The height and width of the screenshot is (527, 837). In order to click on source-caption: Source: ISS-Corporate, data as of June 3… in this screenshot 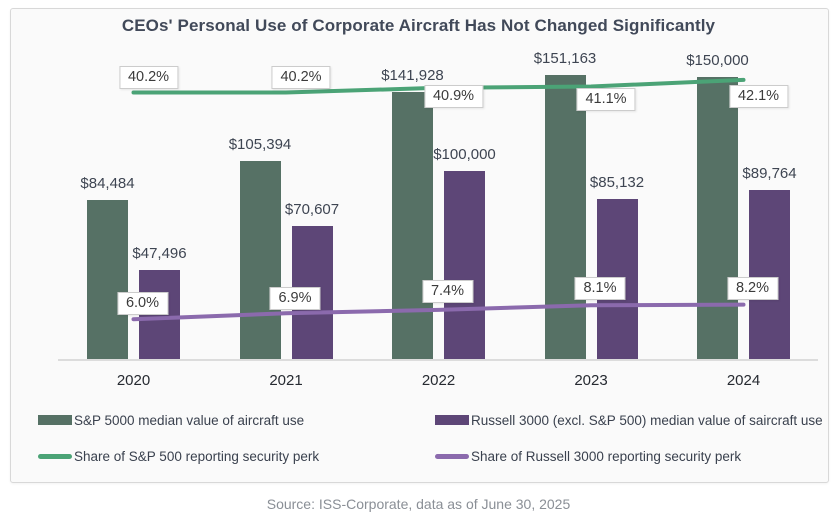, I will do `click(418, 504)`.